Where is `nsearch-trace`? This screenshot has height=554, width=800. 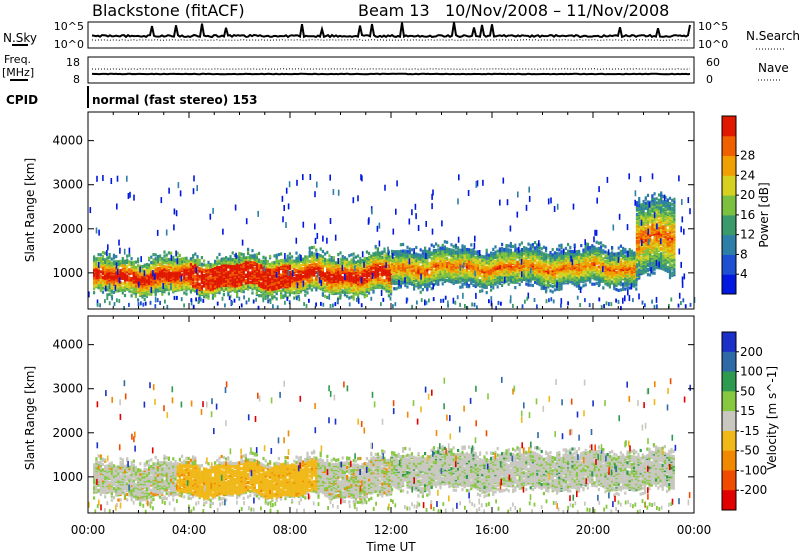 nsearch-trace is located at coordinates (391, 40).